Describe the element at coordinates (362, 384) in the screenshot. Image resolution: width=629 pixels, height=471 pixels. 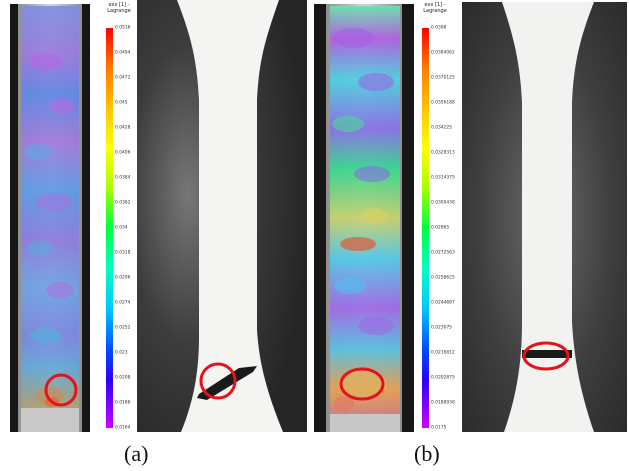
I see `failure-marker-b` at that location.